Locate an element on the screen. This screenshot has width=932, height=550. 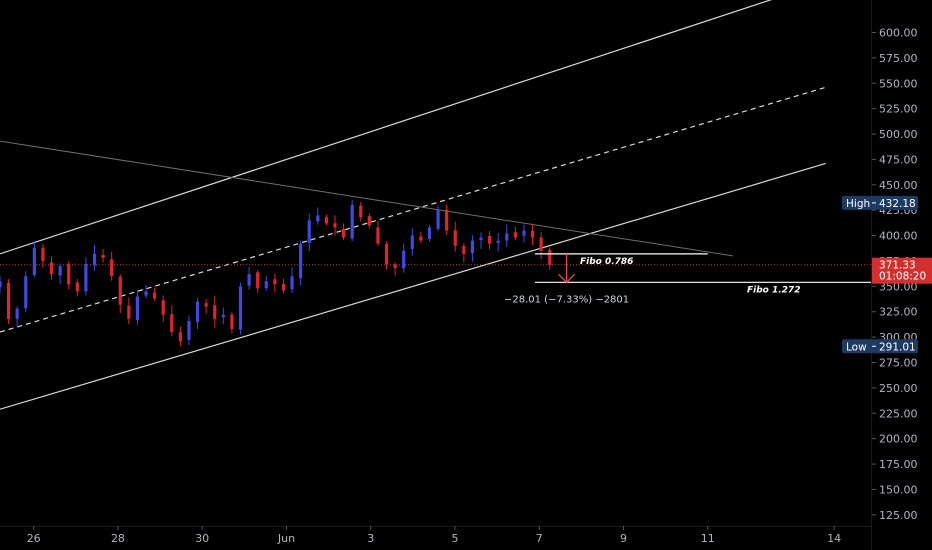
y-tick-label-15: 500.00 is located at coordinates (898, 134).